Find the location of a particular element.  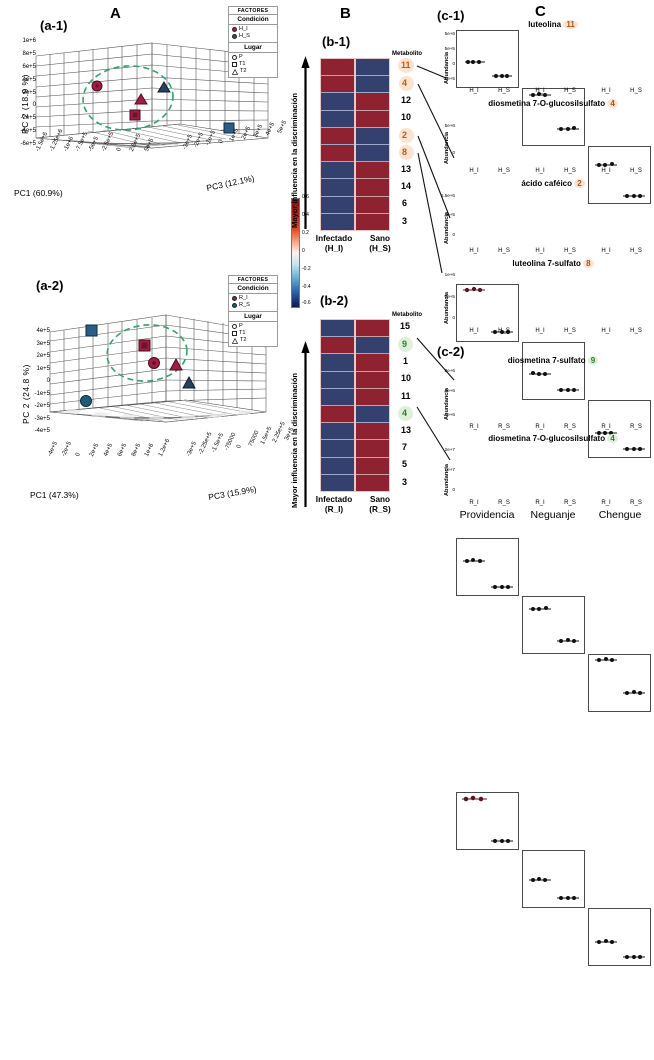

strip-plot-r1-neguanje is located at coordinates (553, 117).